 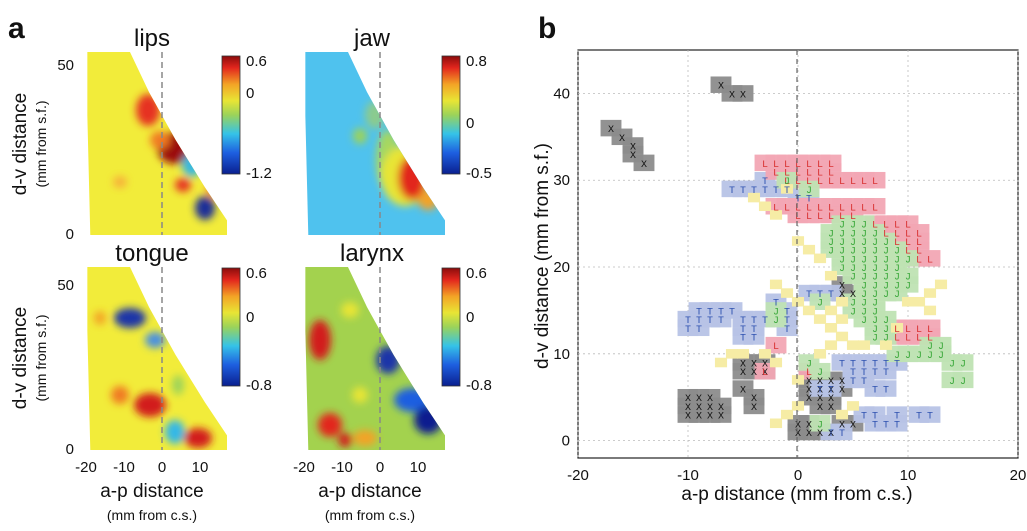 I want to click on marker-J-20: J, so click(x=897, y=252).